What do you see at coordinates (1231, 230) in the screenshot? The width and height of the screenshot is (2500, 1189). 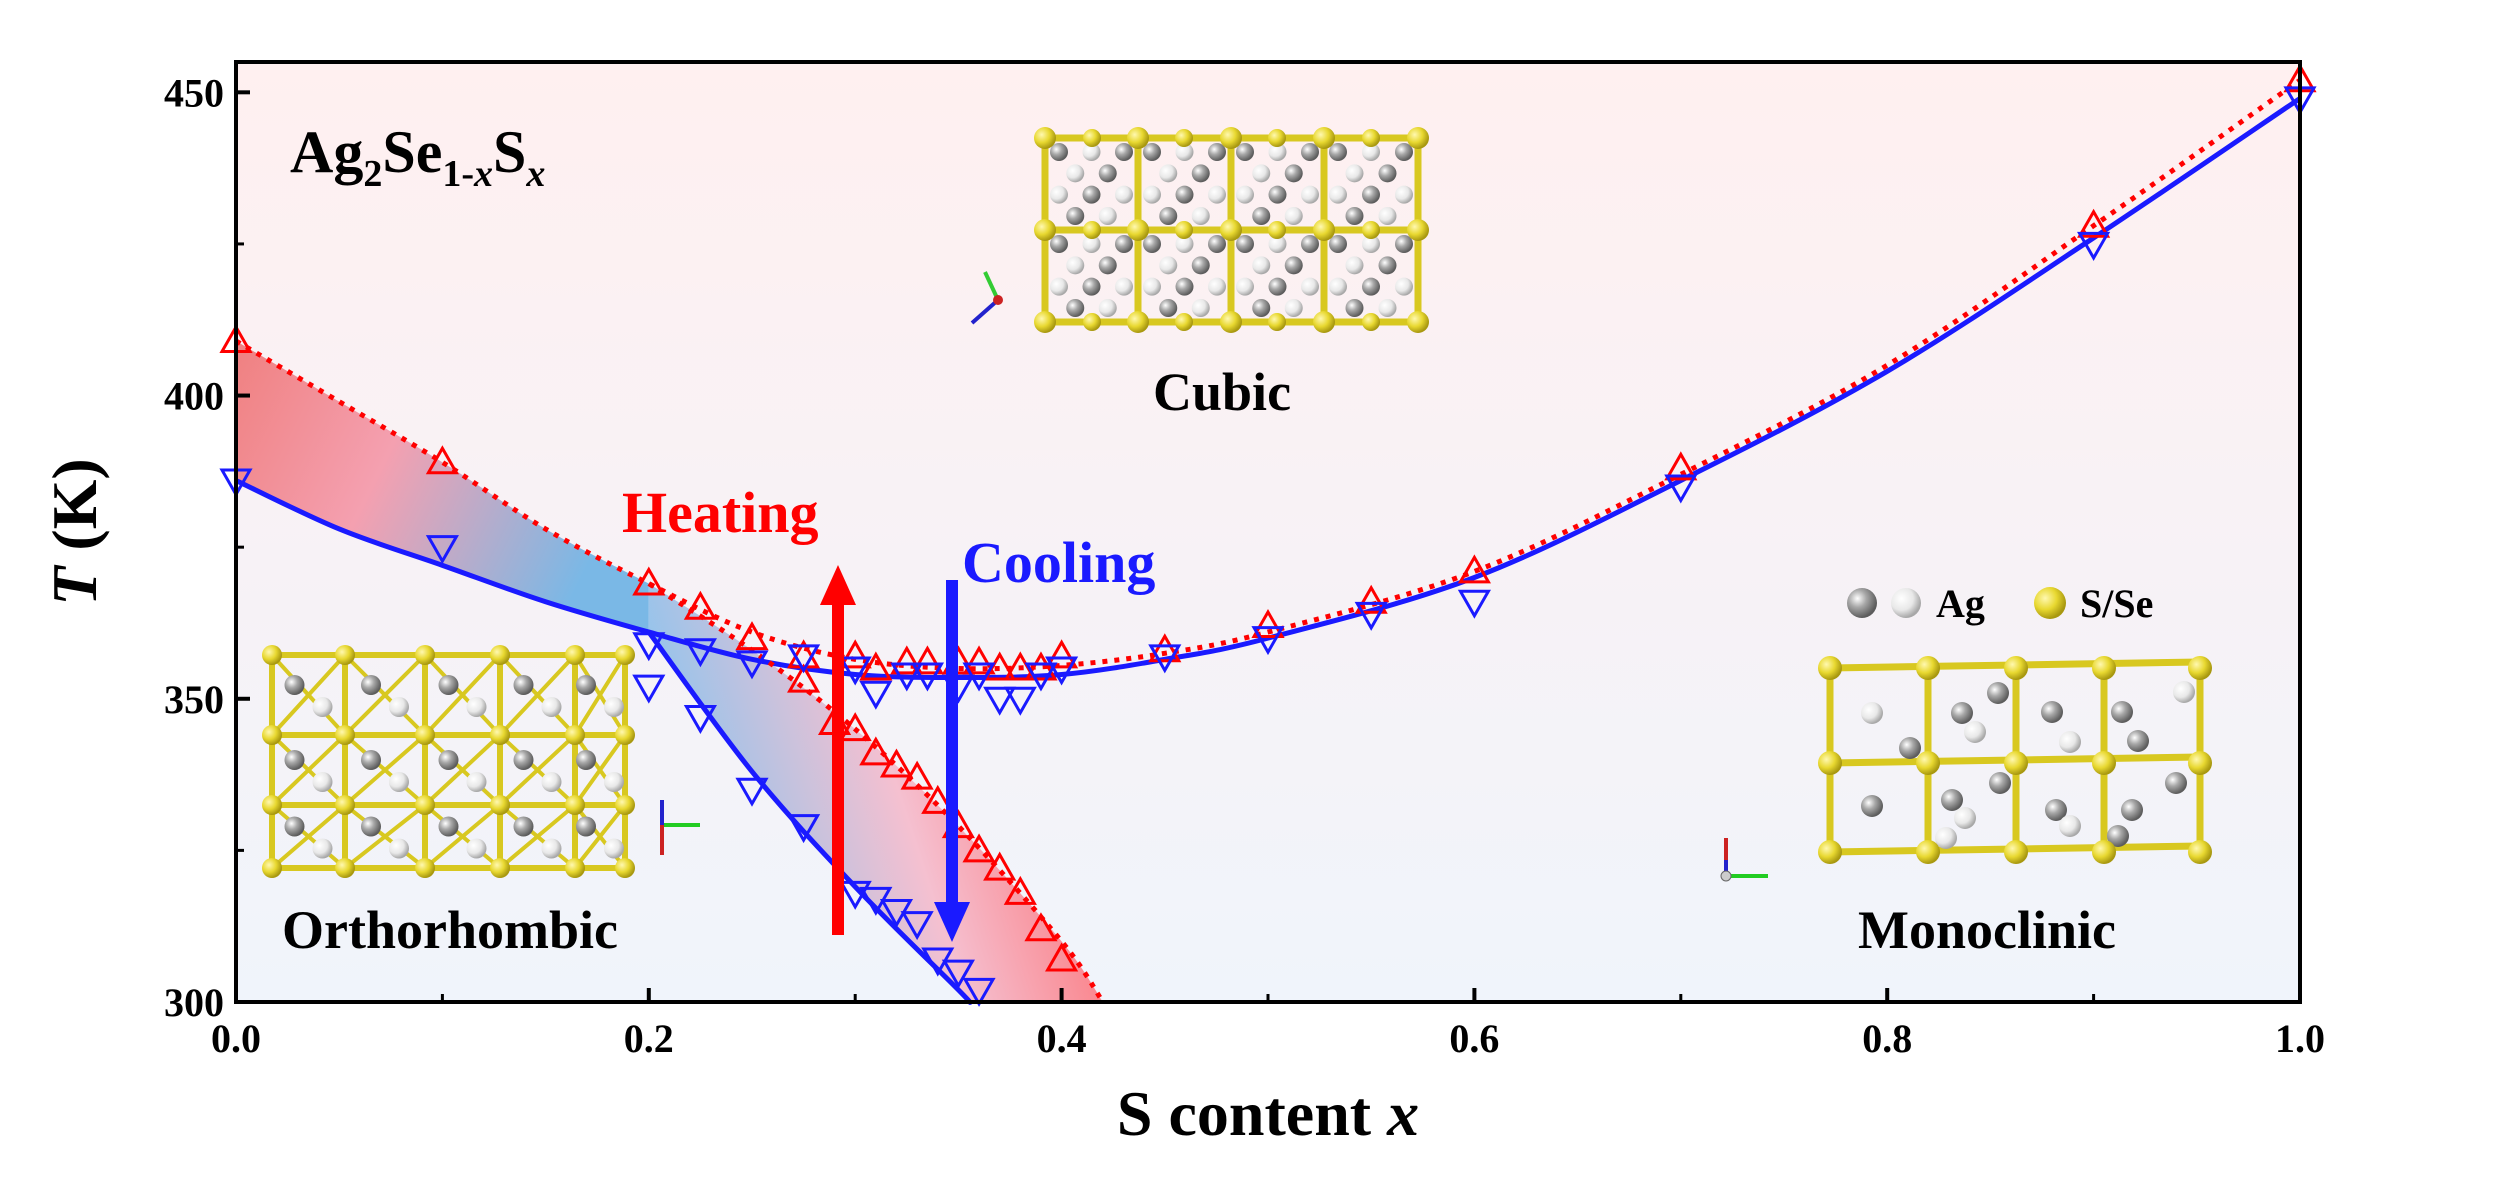 I see `cubic-structure-inset` at bounding box center [1231, 230].